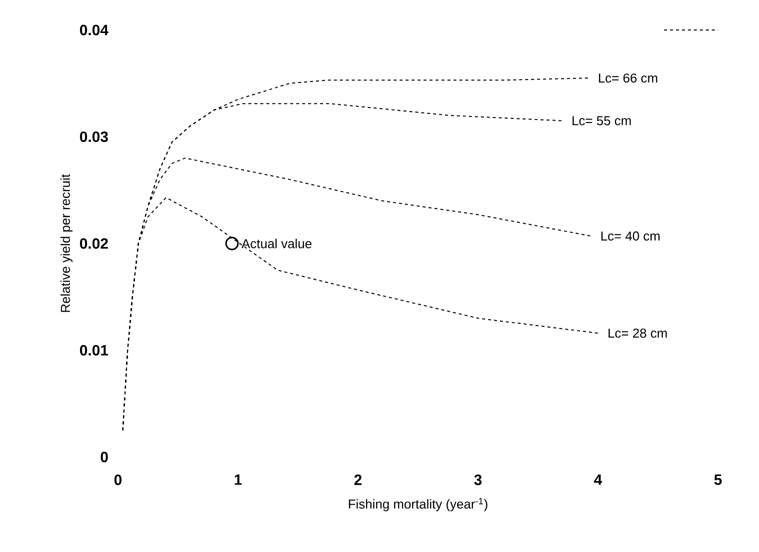 The height and width of the screenshot is (552, 759). Describe the element at coordinates (630, 236) in the screenshot. I see `series-label: Lc= 40 cm` at that location.